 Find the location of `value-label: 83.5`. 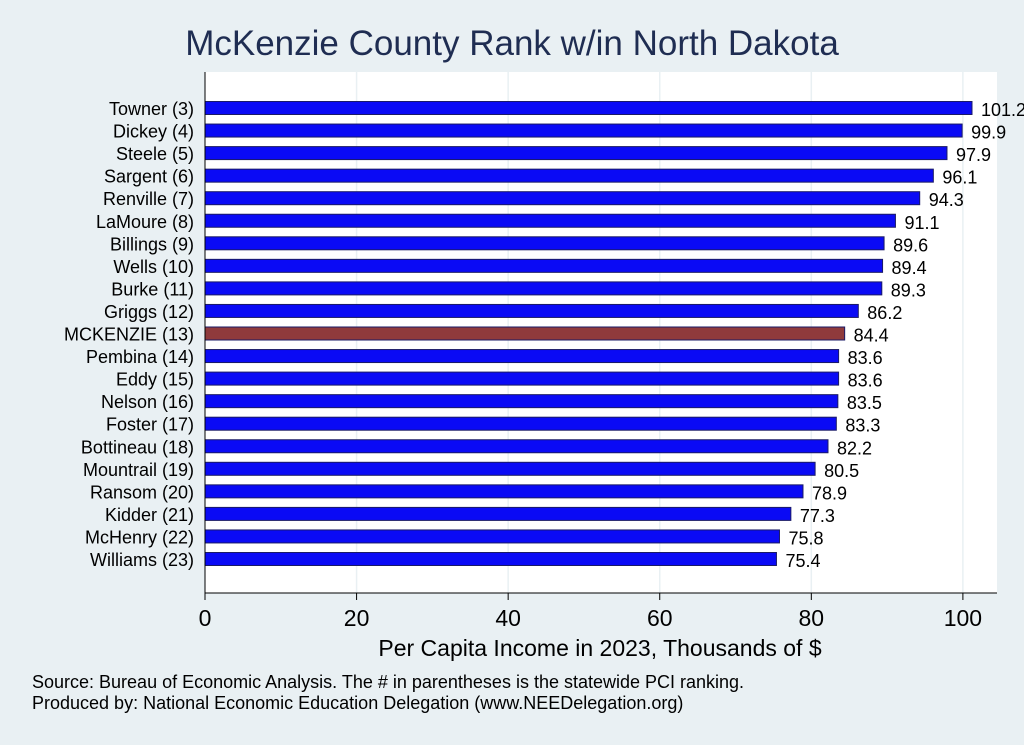

value-label: 83.5 is located at coordinates (864, 403).